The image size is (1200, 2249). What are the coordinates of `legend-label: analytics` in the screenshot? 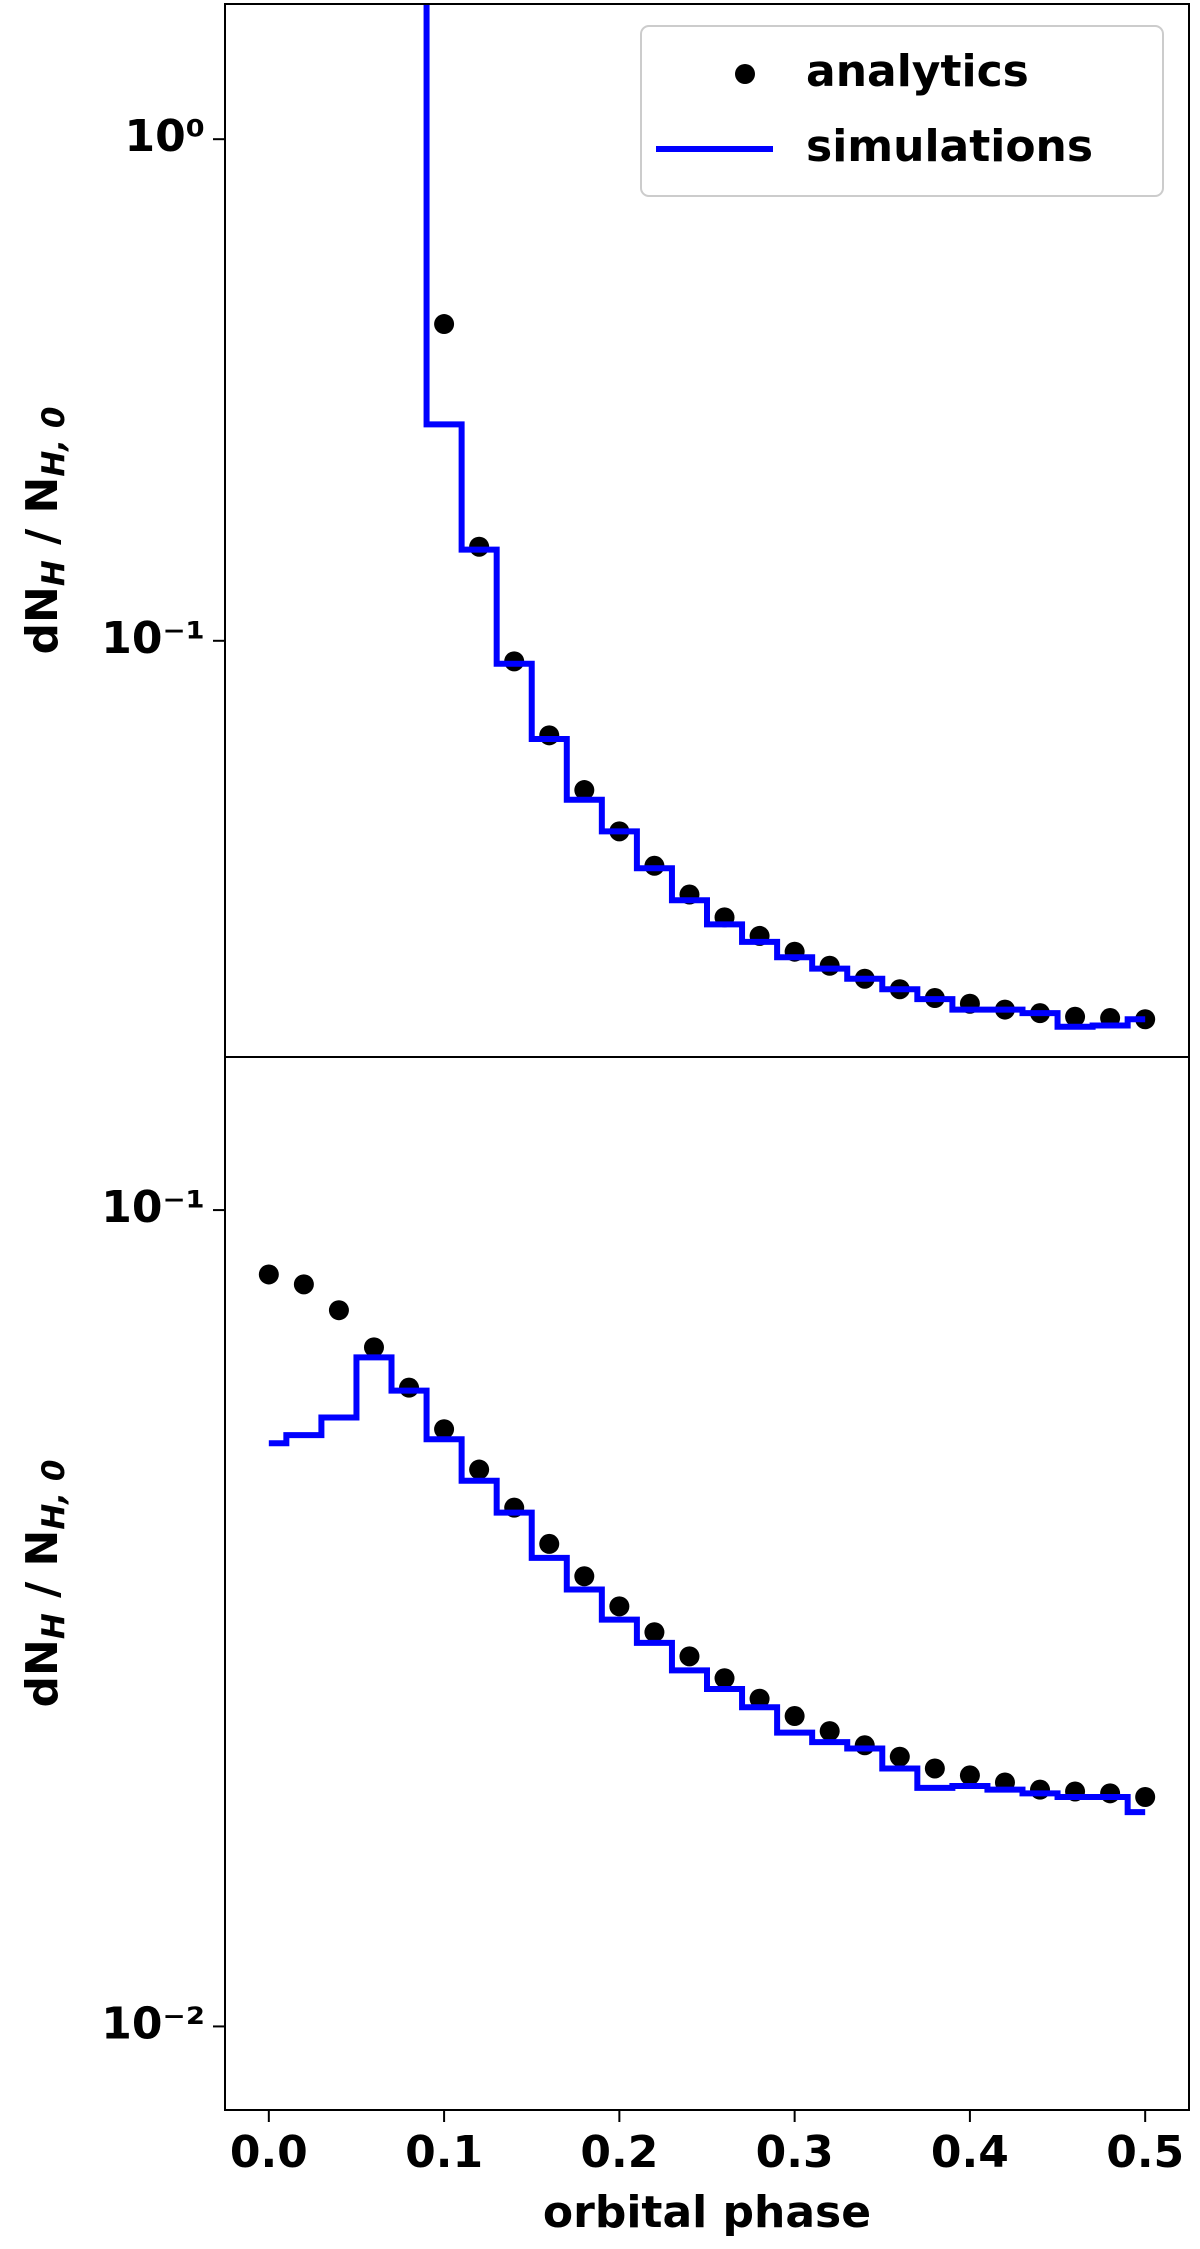 It's located at (917, 71).